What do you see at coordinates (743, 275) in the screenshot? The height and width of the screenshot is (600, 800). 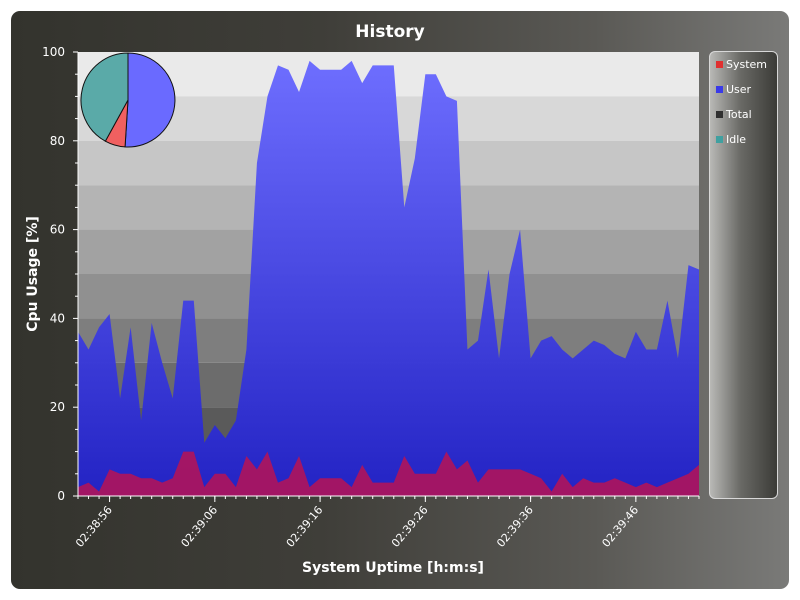 I see `legend: System User Total Idle` at bounding box center [743, 275].